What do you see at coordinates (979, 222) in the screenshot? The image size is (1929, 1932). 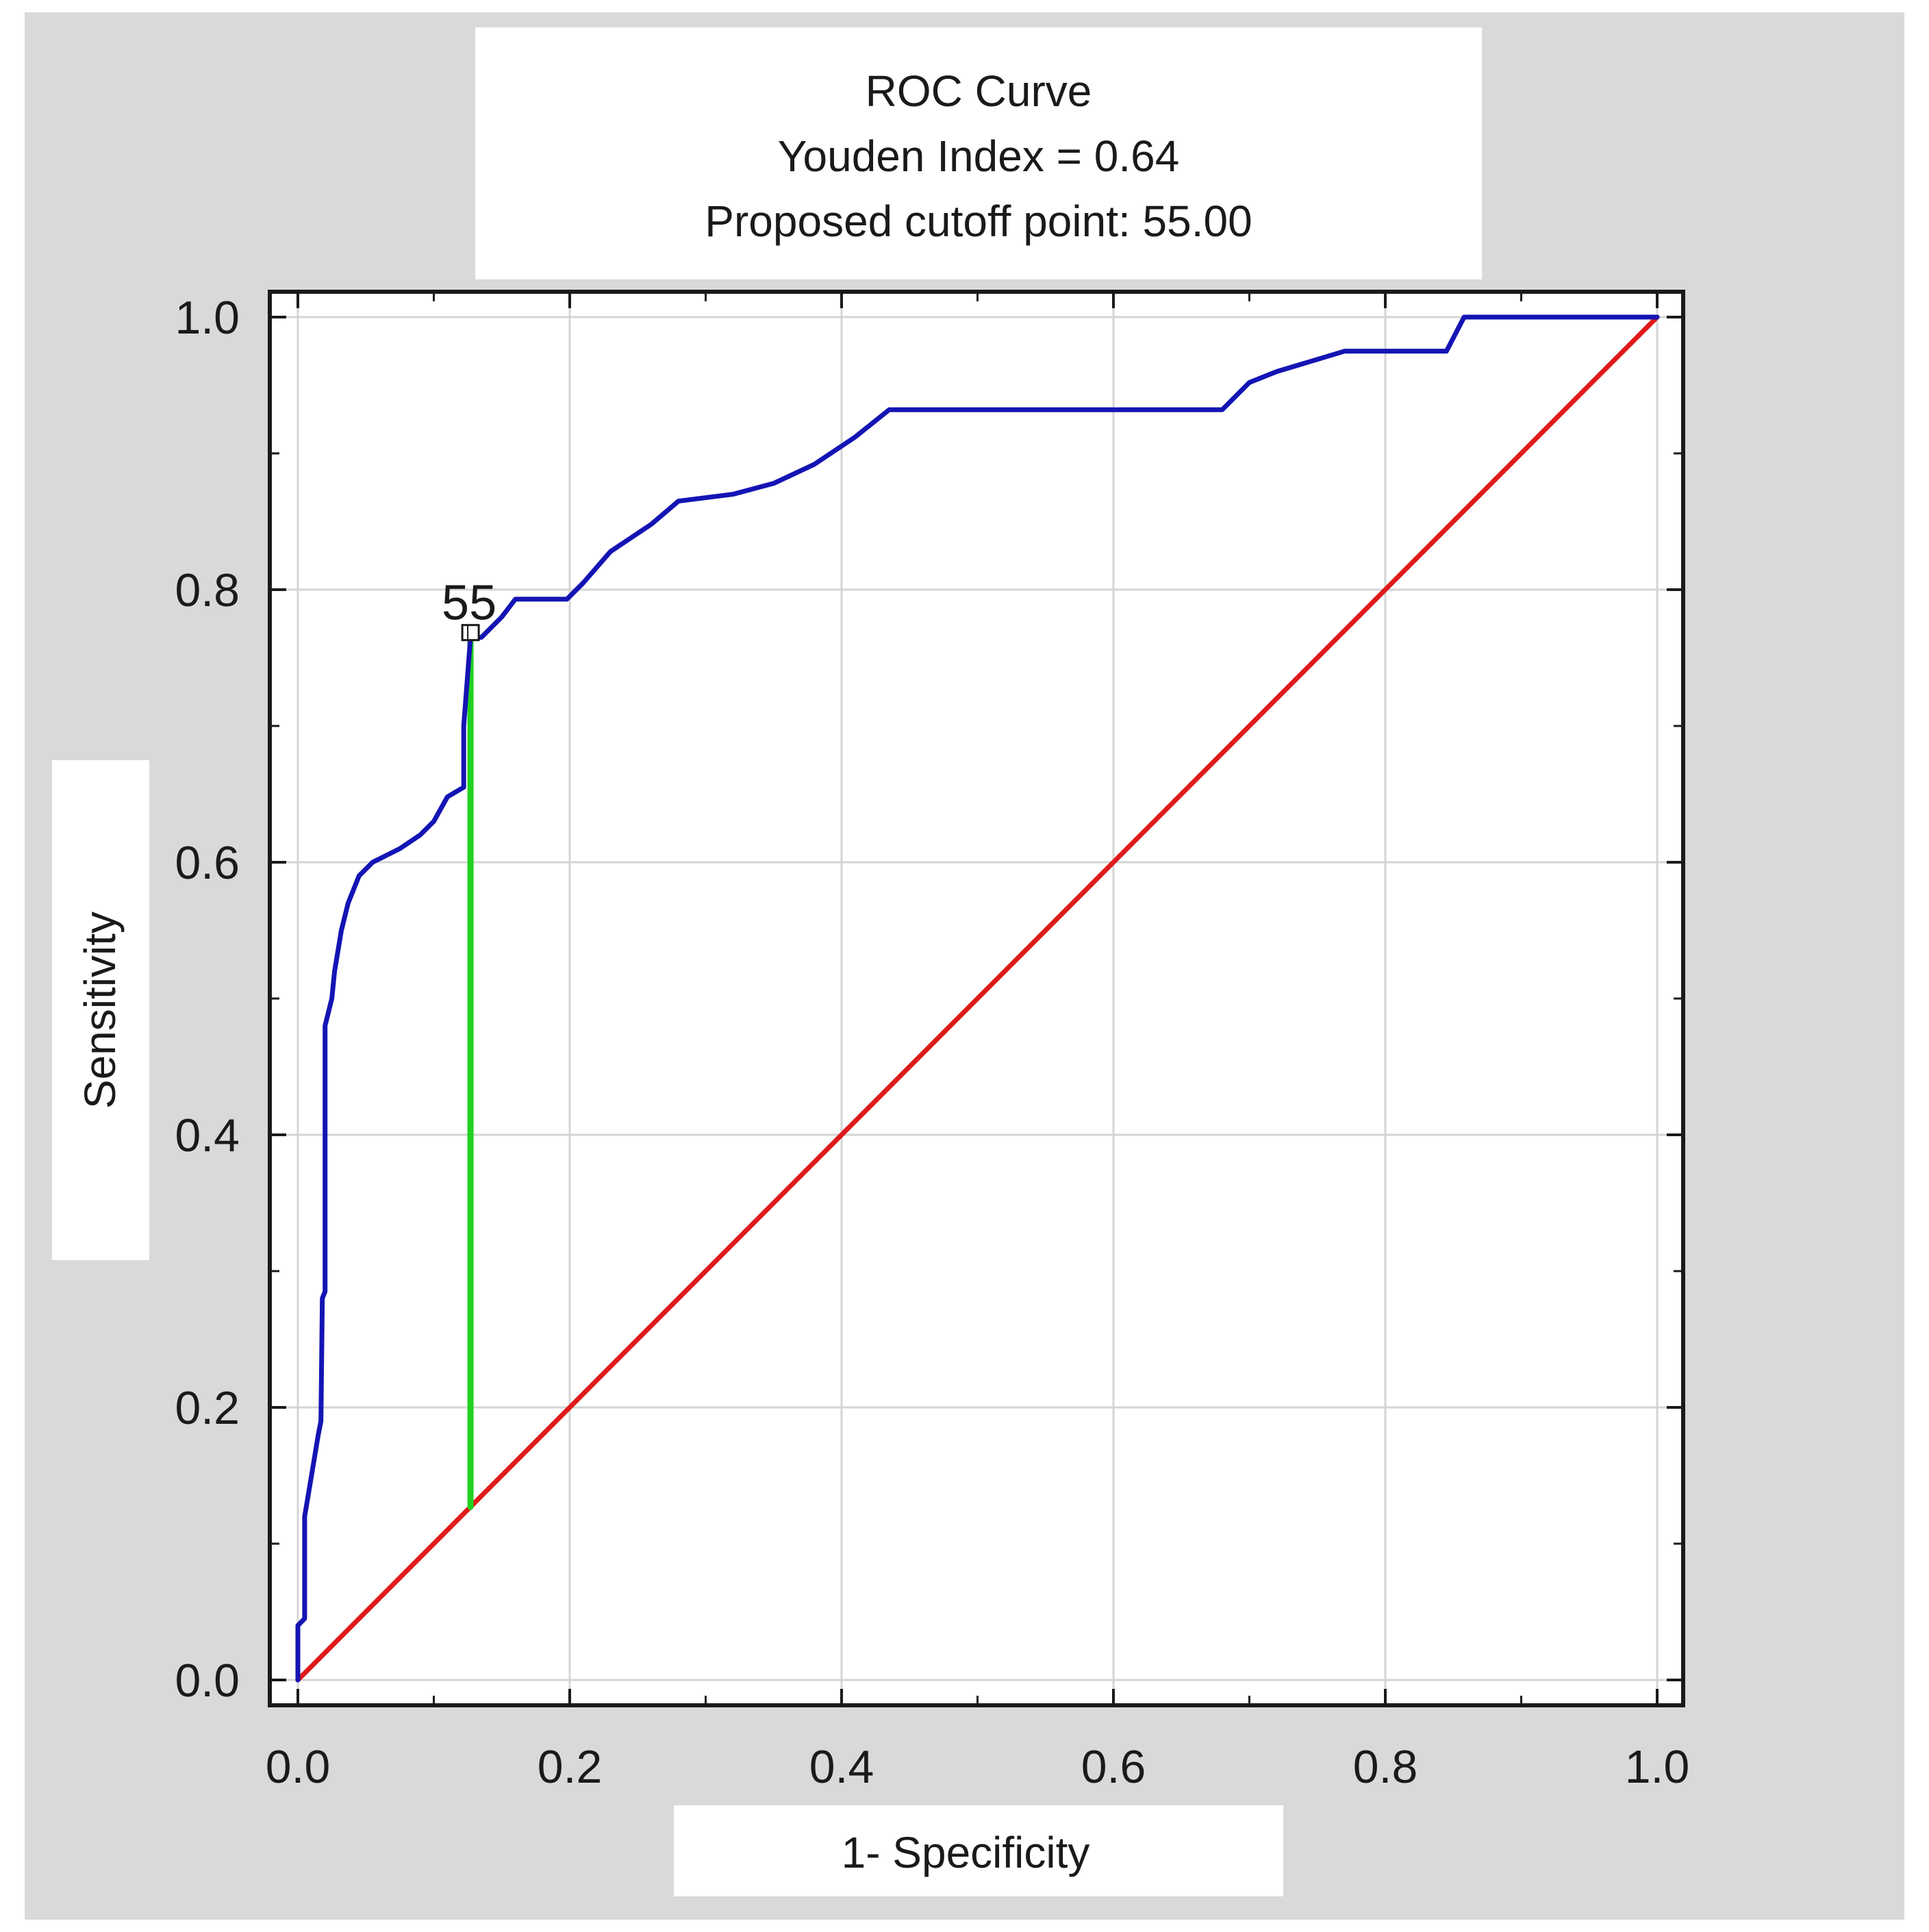 I see `chart-subtitle-cutoff: Proposed cutoff point: 55.00` at bounding box center [979, 222].